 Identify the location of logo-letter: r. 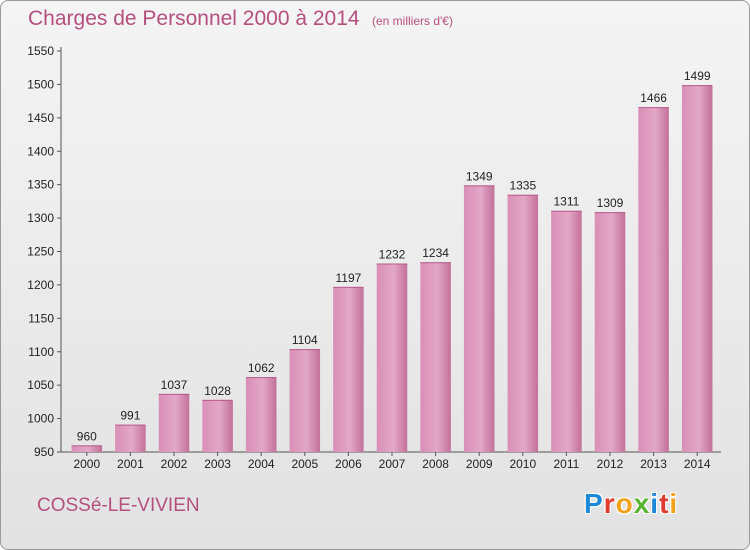
(609, 503).